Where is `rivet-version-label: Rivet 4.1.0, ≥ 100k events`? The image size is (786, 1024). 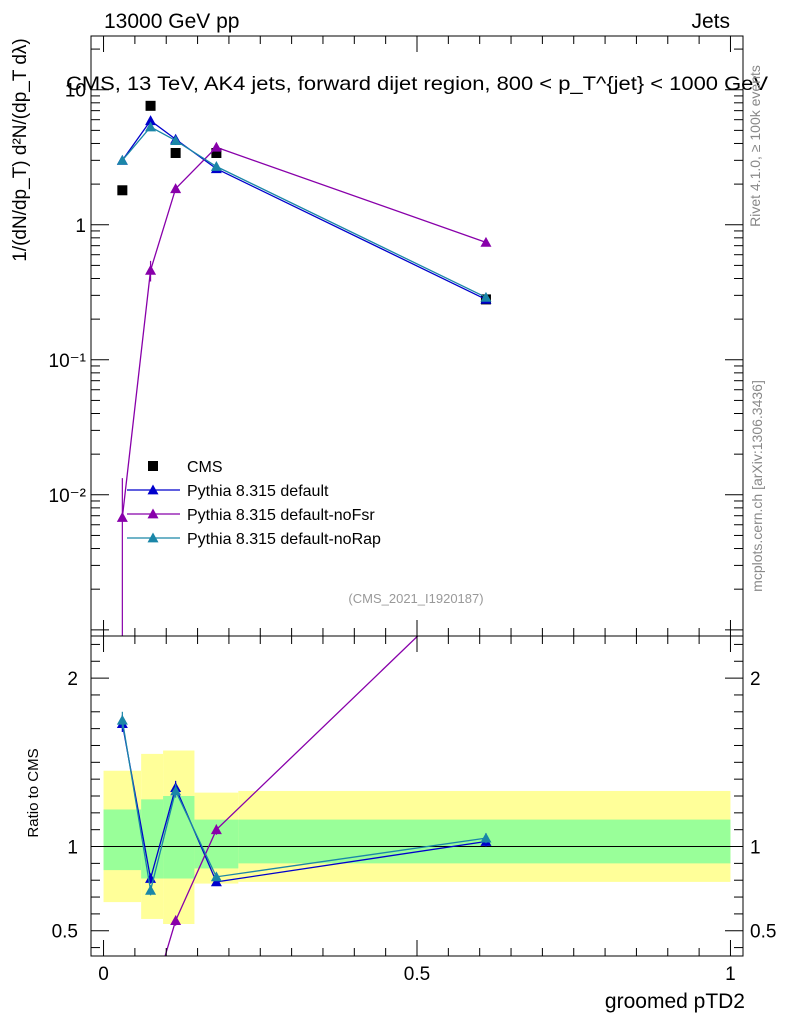 rivet-version-label: Rivet 4.1.0, ≥ 100k events is located at coordinates (755, 146).